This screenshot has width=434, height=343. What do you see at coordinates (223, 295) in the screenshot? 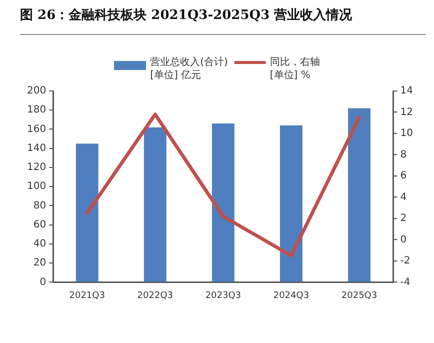
I see `x-tick-label: 2023Q3` at bounding box center [223, 295].